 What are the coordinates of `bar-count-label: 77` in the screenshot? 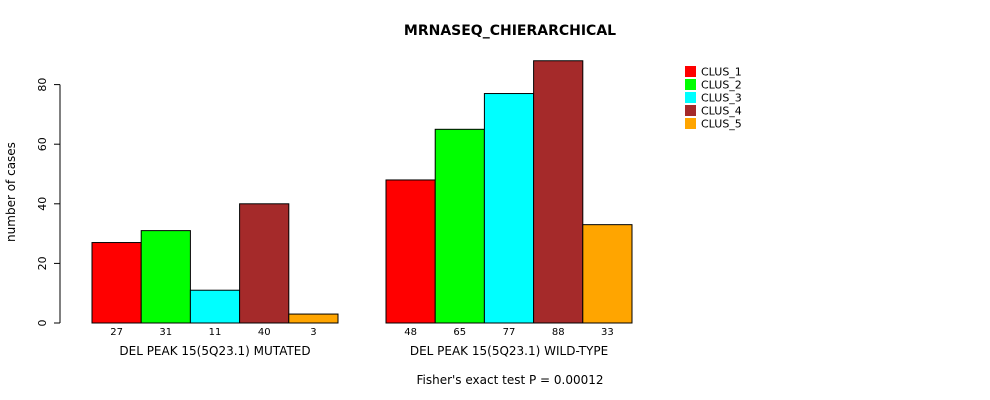 It's located at (509, 332).